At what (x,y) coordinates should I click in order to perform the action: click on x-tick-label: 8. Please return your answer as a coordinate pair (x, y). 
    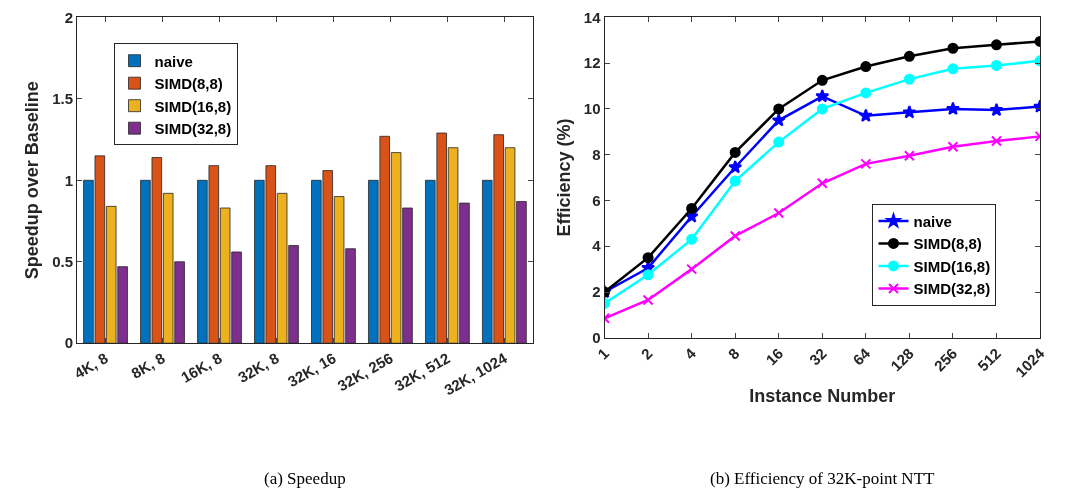
    Looking at the image, I should click on (733, 353).